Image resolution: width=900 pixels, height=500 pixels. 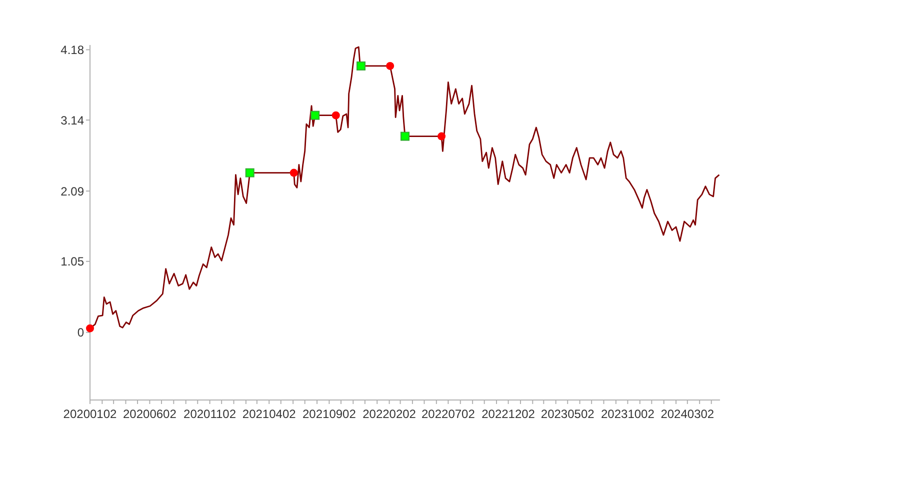 I want to click on x-tick-label: 20220202, so click(x=389, y=414).